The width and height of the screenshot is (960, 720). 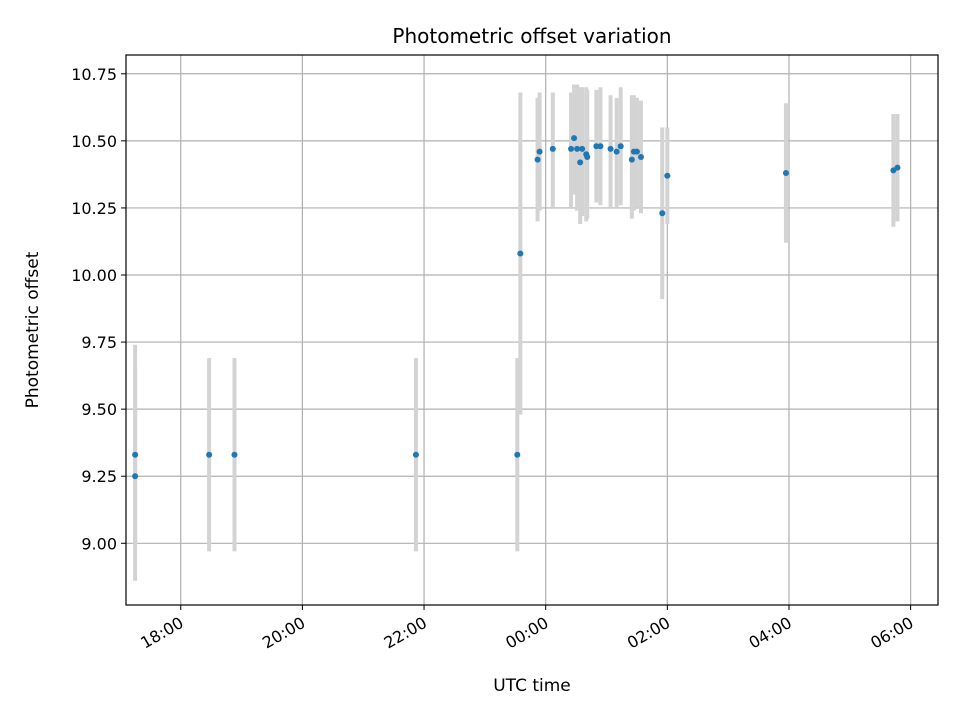 I want to click on y-axis: 9.00 9.25 9.50 9.75 10.00 10.25 10.50 10.75, so click(x=98, y=309).